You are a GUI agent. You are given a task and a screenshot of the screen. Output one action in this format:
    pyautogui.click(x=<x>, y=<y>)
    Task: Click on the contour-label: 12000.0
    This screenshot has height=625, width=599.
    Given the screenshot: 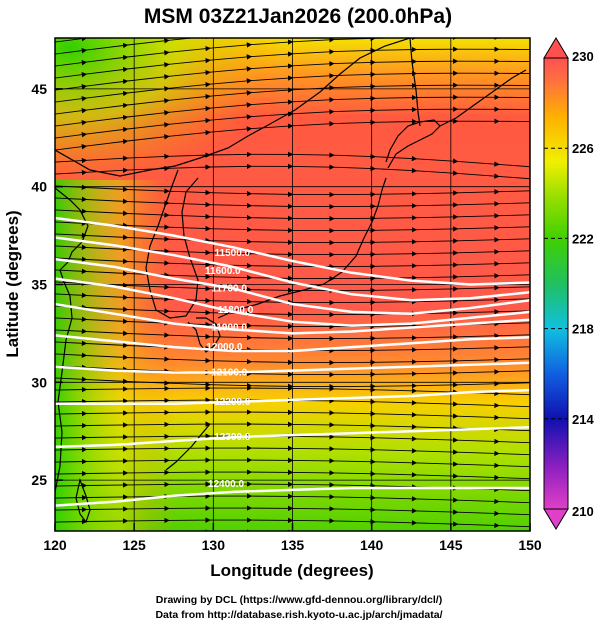 What is the action you would take?
    pyautogui.click(x=224, y=347)
    